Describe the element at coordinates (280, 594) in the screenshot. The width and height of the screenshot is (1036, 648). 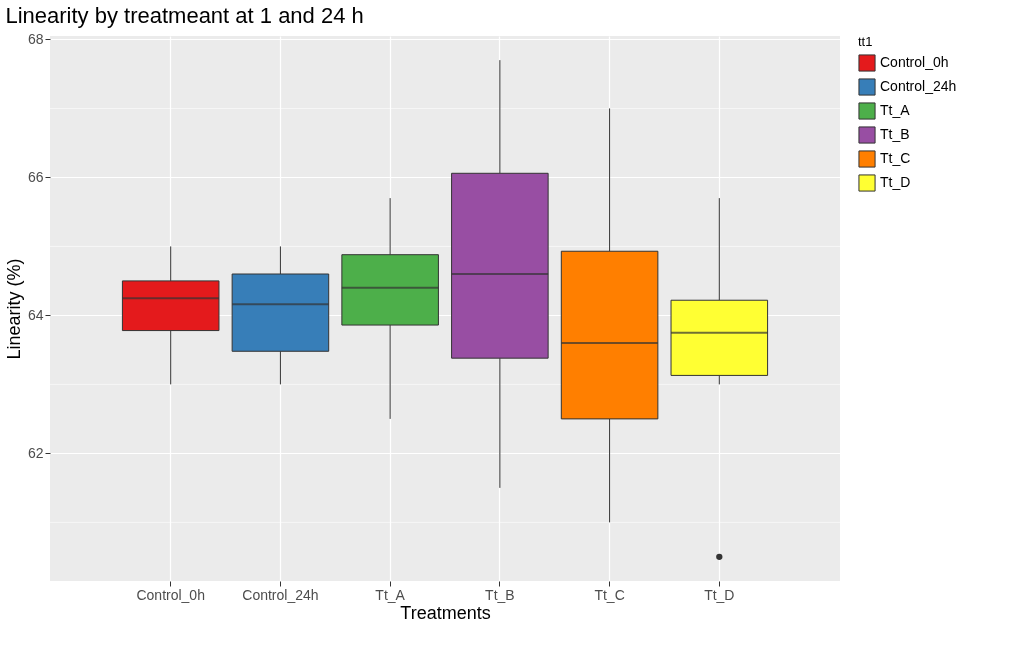
I see `x-tick-label: Control_24h` at that location.